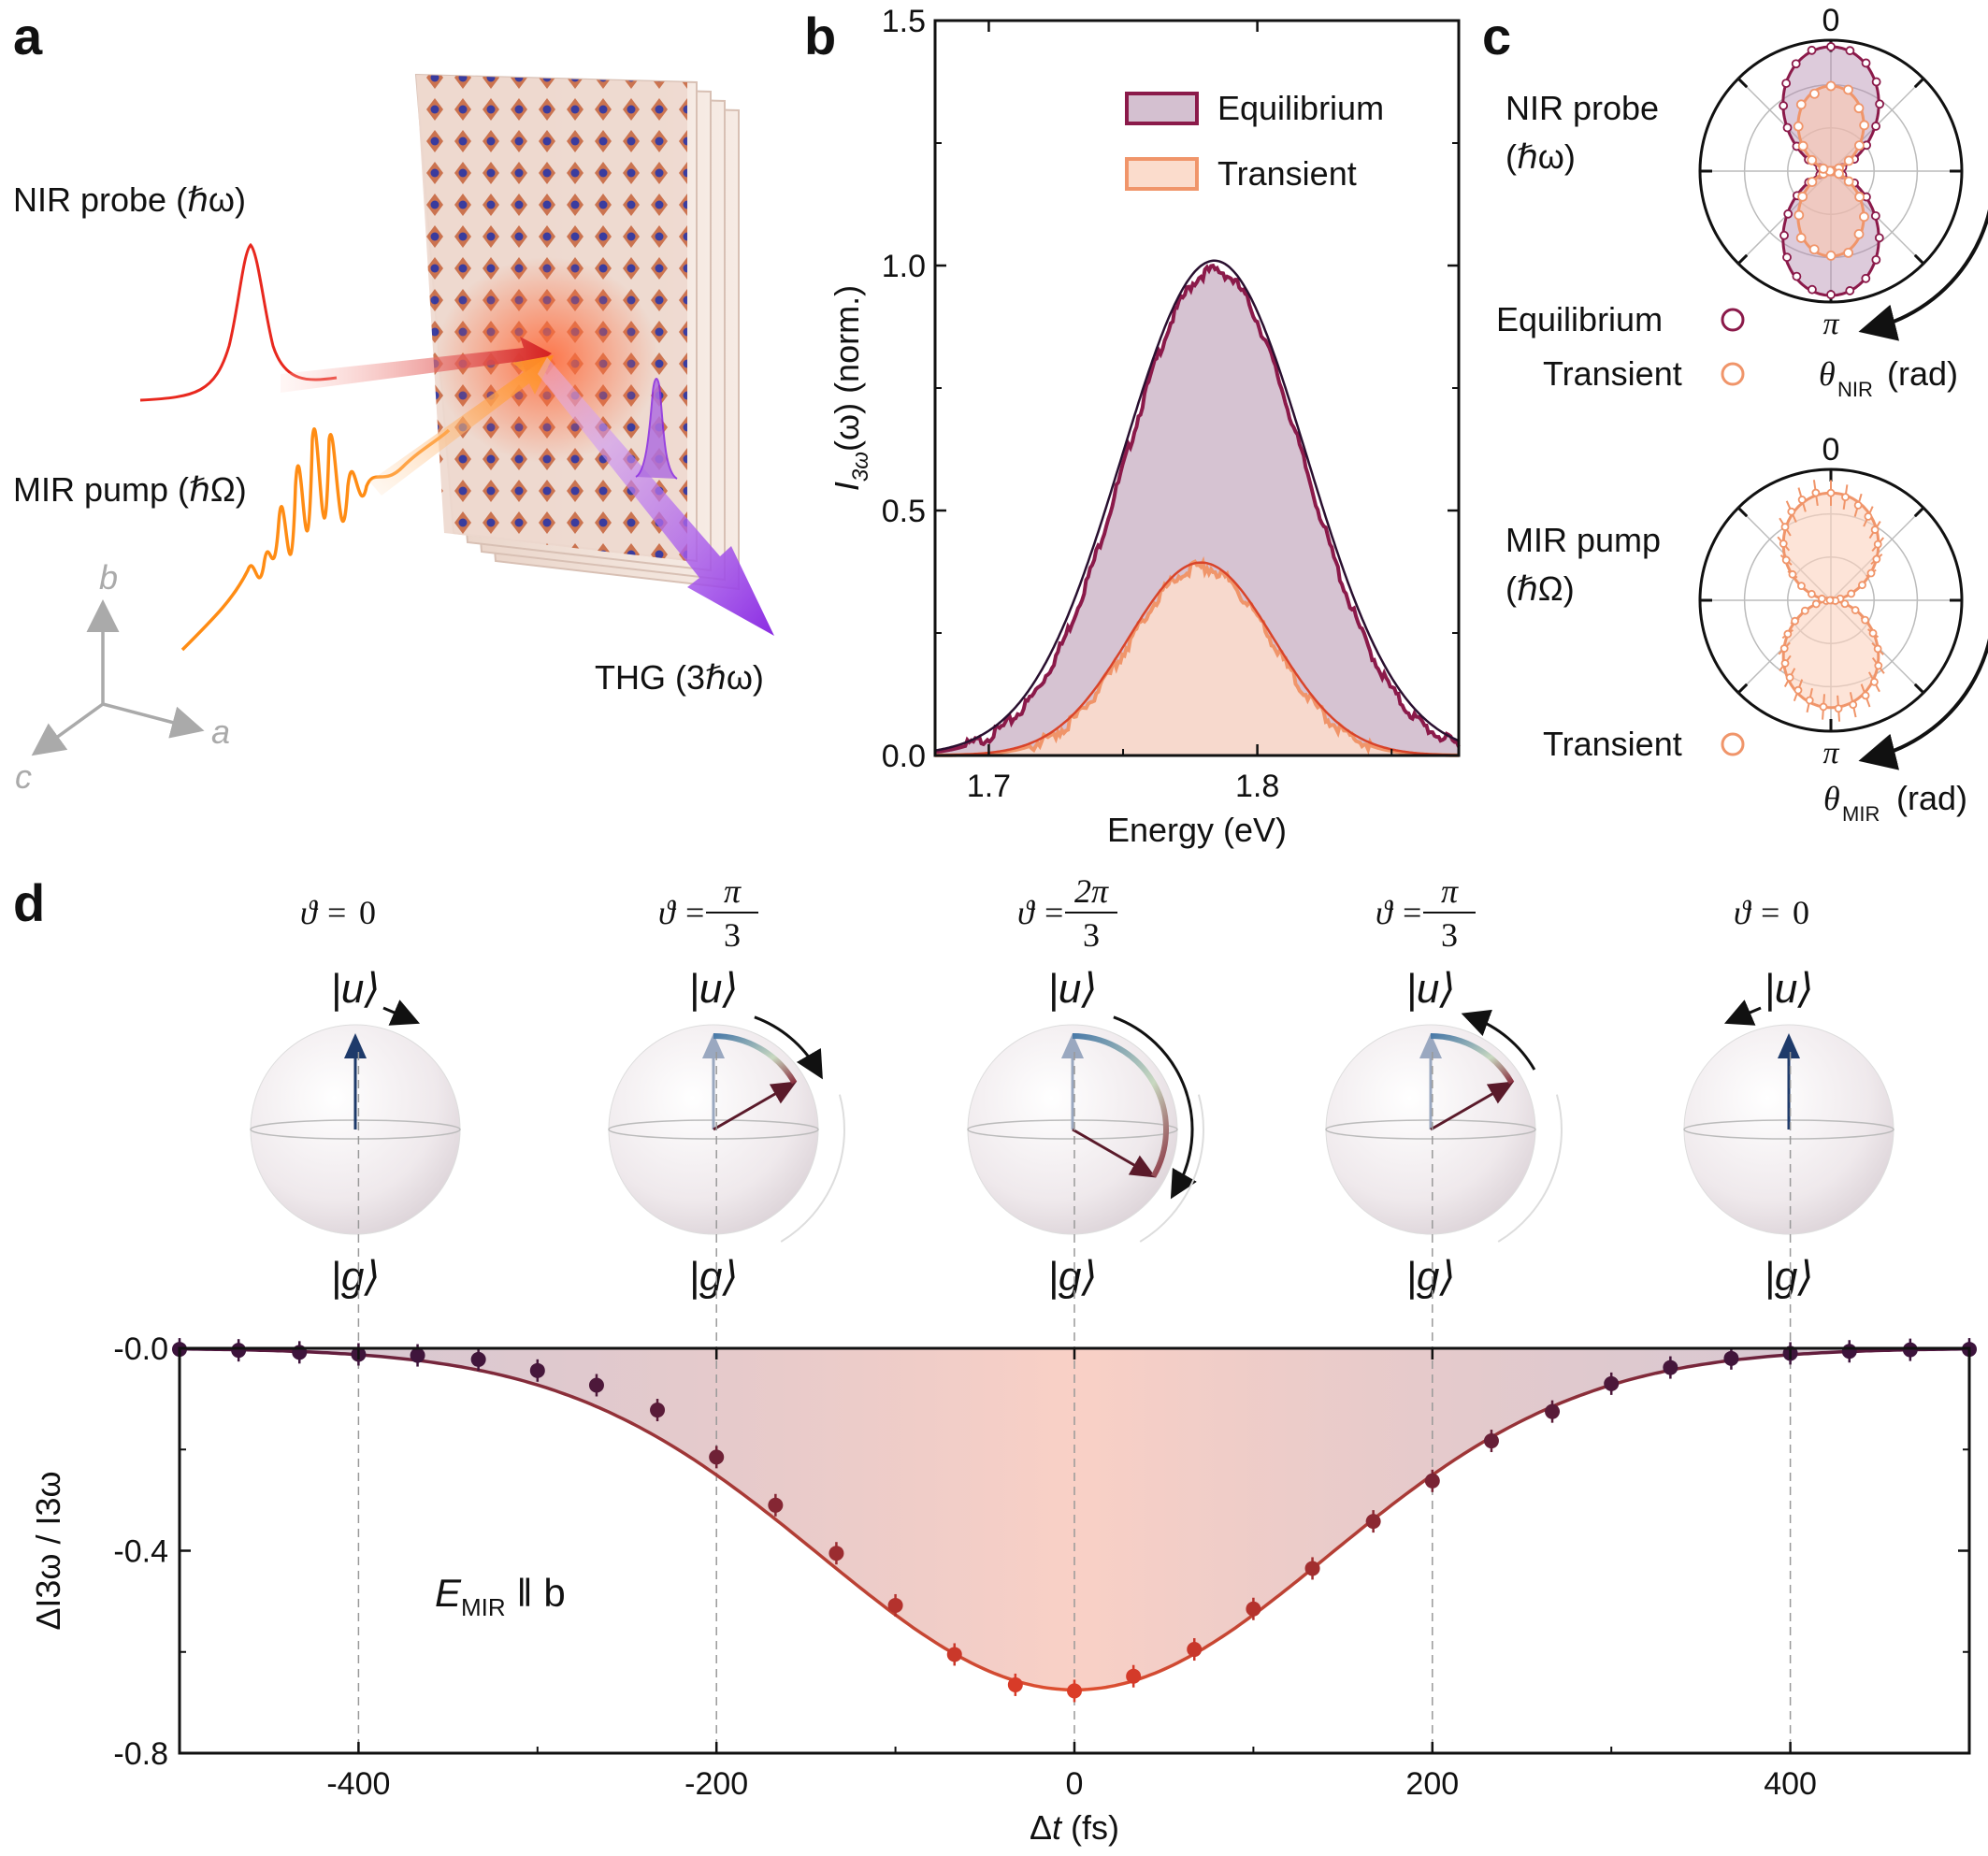 This screenshot has height=1856, width=1988. I want to click on polar-top-label-line2: (ℏω), so click(1541, 156).